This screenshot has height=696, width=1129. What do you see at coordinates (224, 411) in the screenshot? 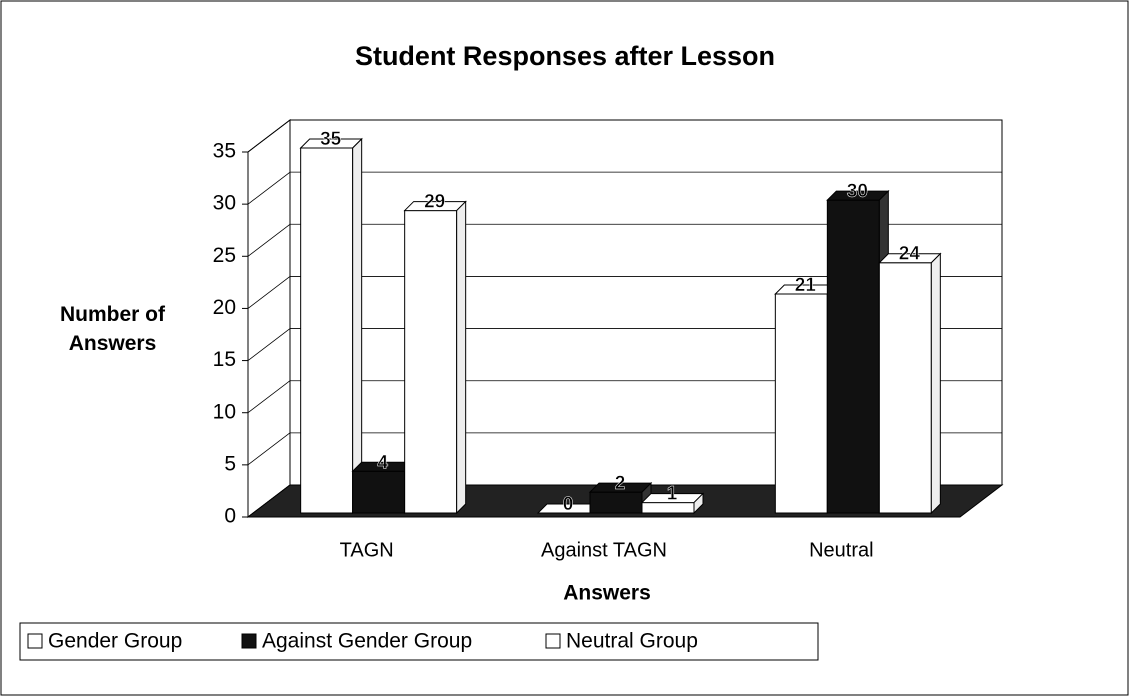
I see `y-tick-label: 10` at bounding box center [224, 411].